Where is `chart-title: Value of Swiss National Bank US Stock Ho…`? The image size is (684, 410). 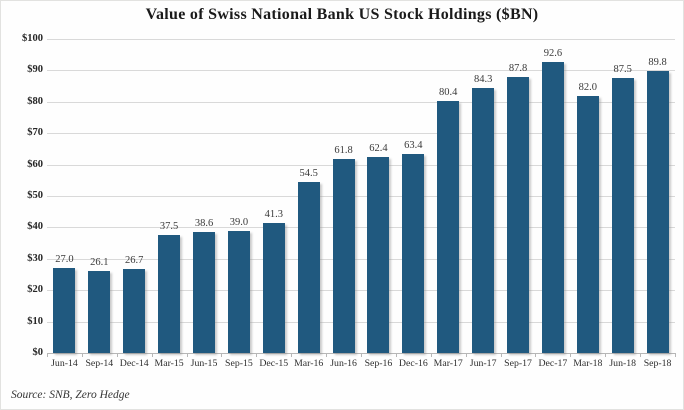 chart-title: Value of Swiss National Bank US Stock Ho… is located at coordinates (342, 14).